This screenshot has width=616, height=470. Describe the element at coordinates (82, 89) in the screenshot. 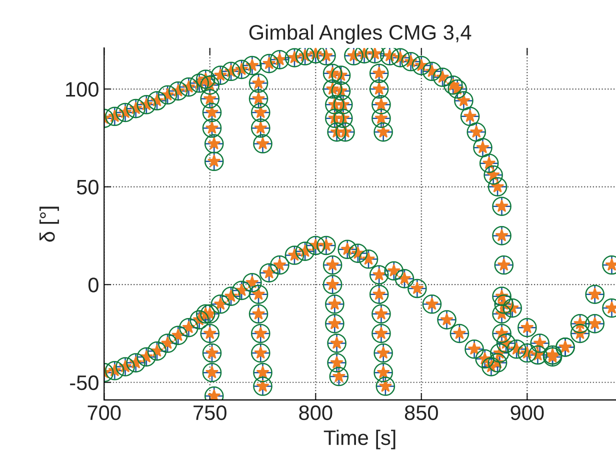

I see `y-tick-label: 100` at that location.